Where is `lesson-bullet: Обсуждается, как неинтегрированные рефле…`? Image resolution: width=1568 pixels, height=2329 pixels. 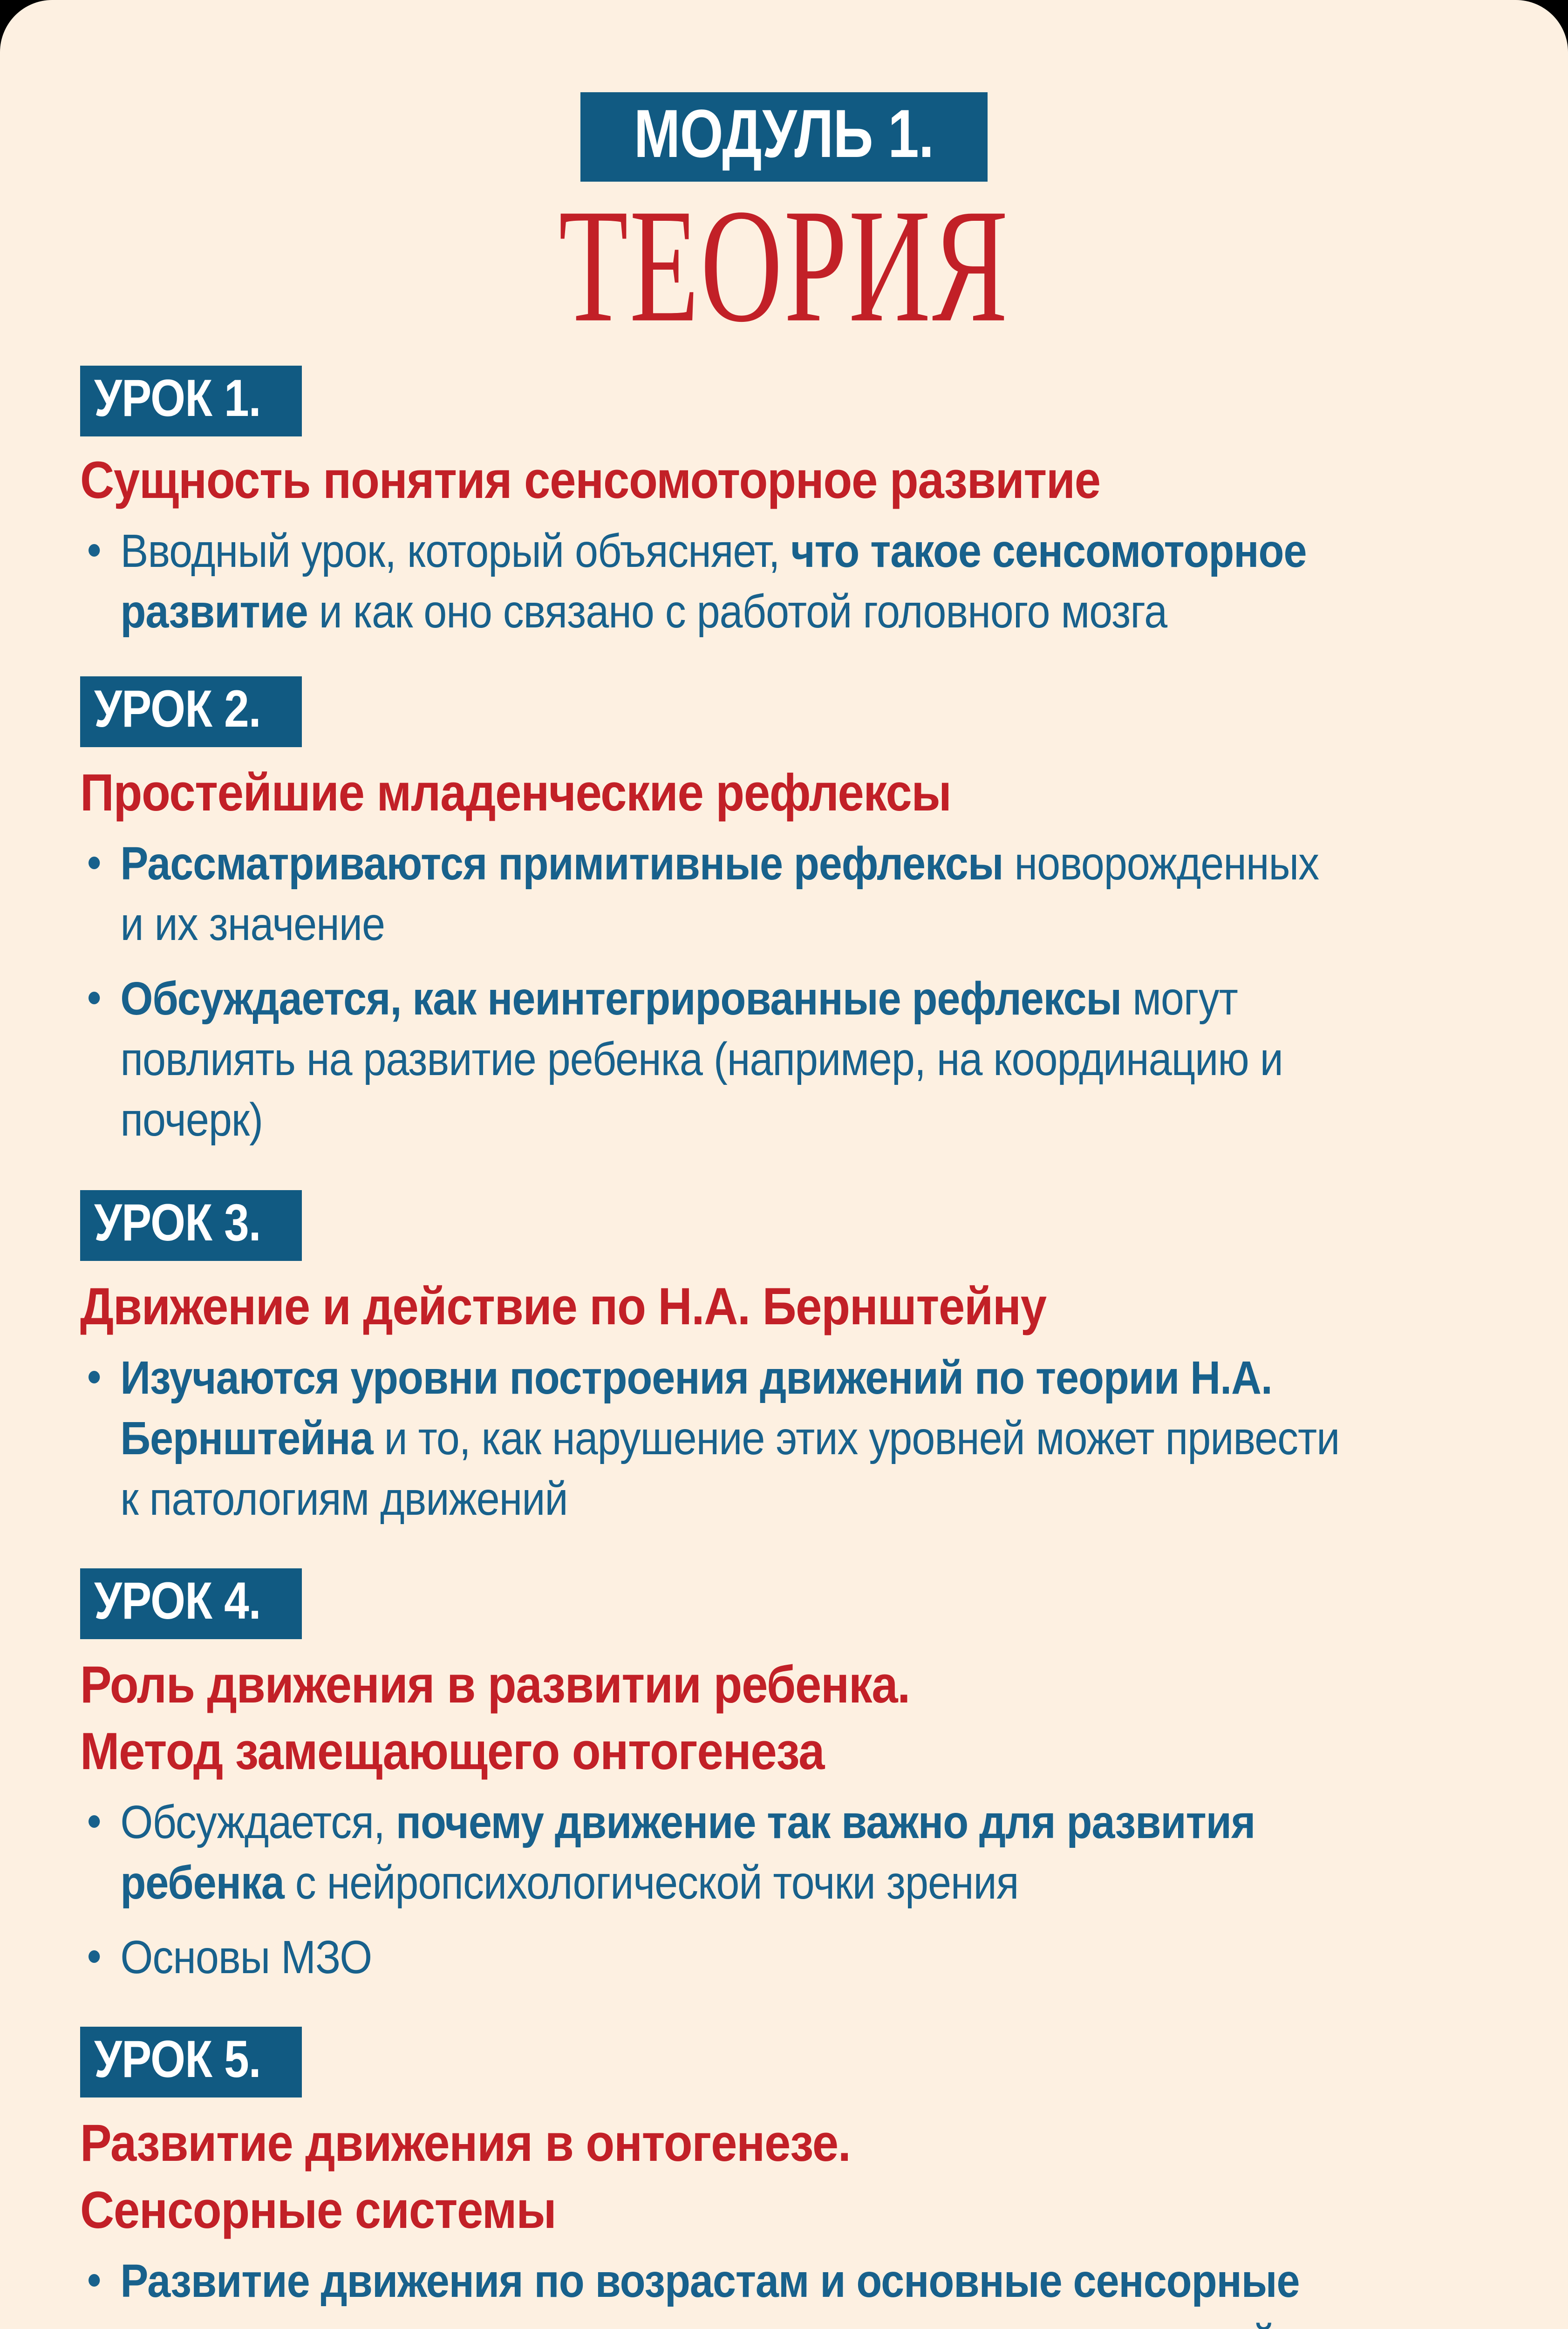
lesson-bullet: Обсуждается, как неинтегрированные рефле… is located at coordinates (713, 1059).